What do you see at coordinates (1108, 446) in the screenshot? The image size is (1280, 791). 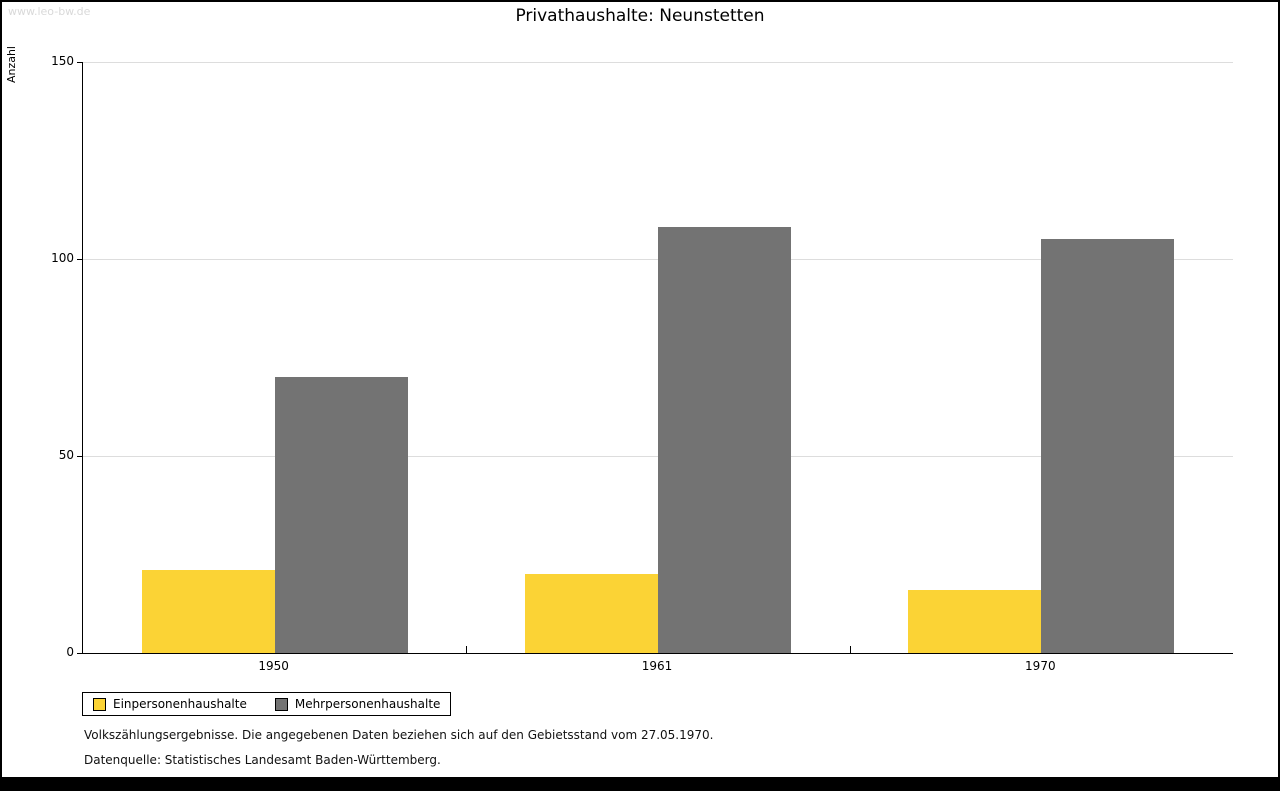 I see `bar-mehrpersonenhaushalte-1970` at bounding box center [1108, 446].